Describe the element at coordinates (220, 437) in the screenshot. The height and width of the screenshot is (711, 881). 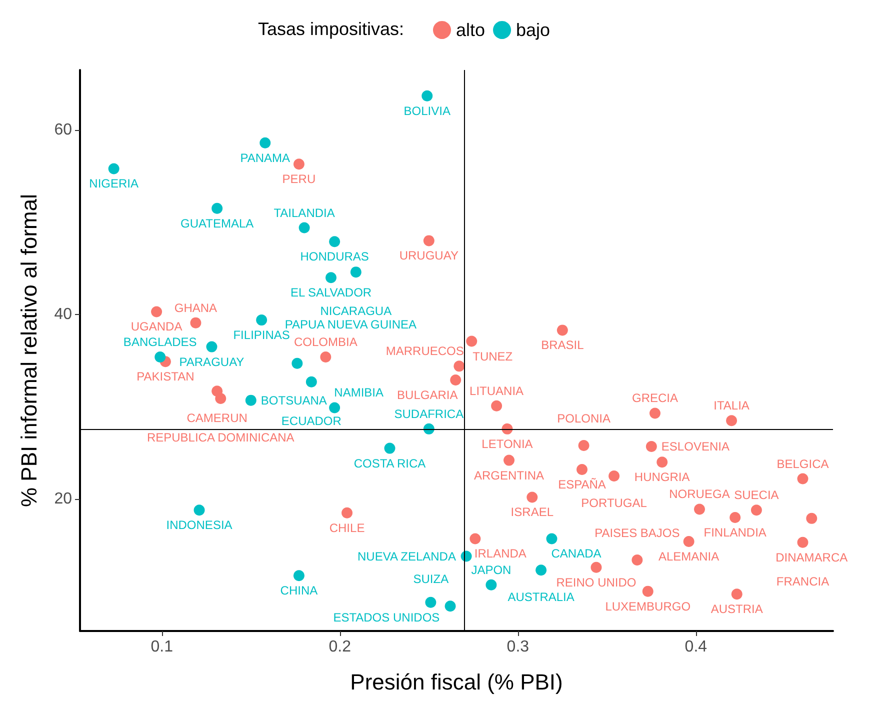
I see `annotation: REPUBLICA DOMINICANA` at that location.